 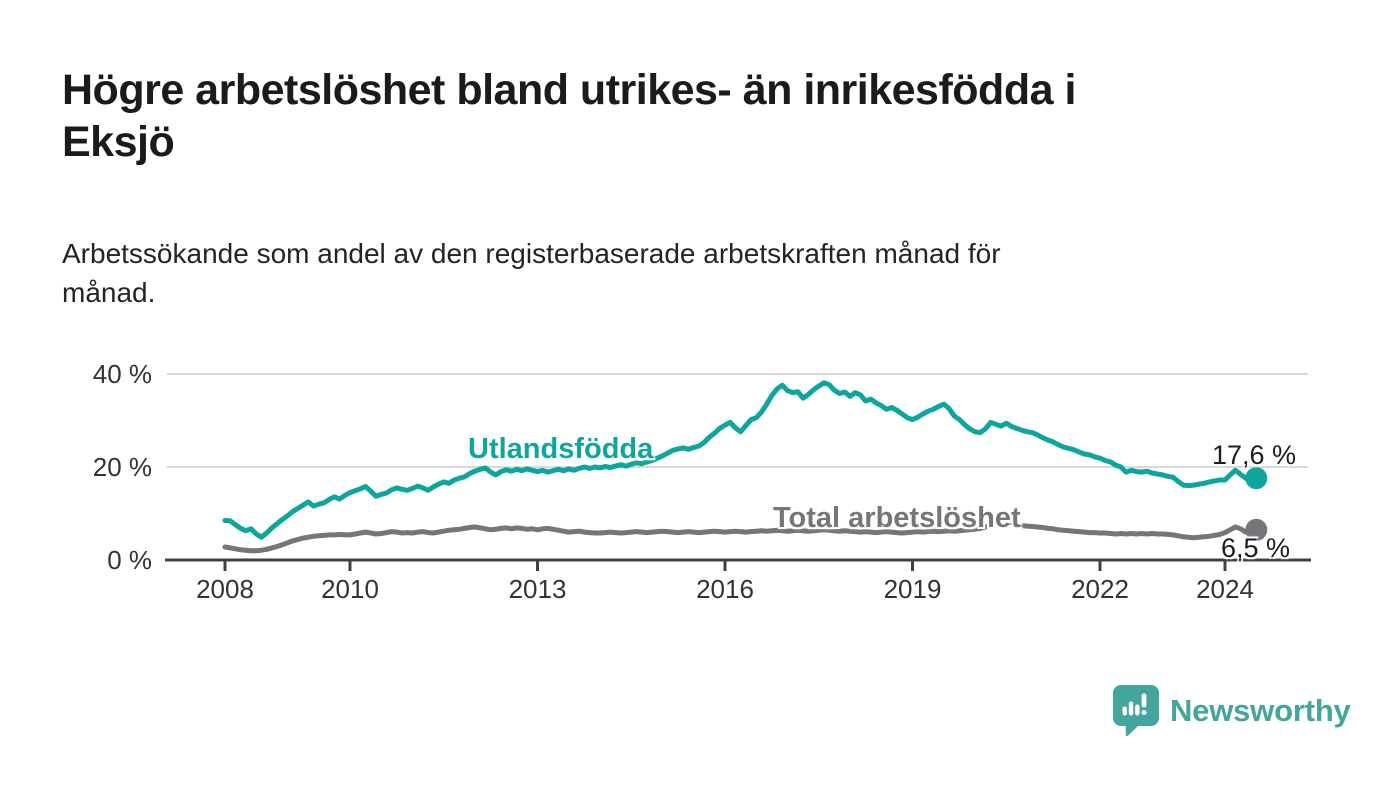 What do you see at coordinates (537, 589) in the screenshot?
I see `x-axis-tick-label: 2013` at bounding box center [537, 589].